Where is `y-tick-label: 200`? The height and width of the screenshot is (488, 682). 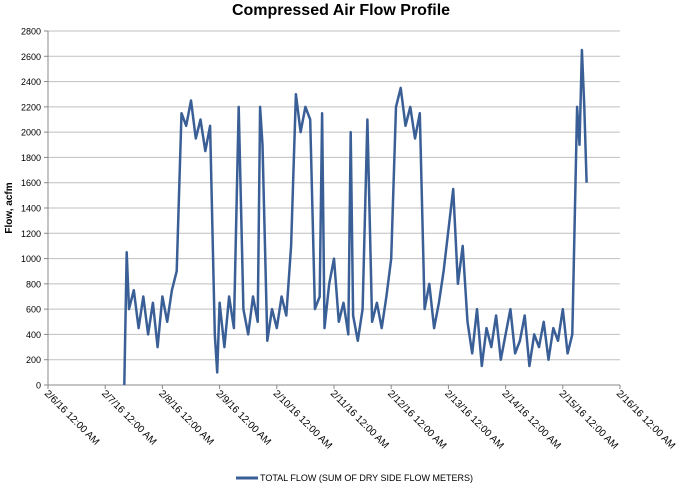 y-tick-label: 200 is located at coordinates (33, 360).